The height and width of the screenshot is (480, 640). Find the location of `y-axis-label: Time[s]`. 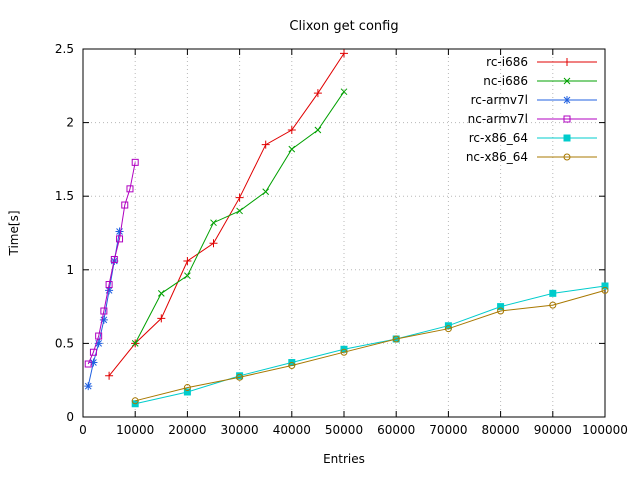

y-axis-label: Time[s] is located at coordinates (14, 234).